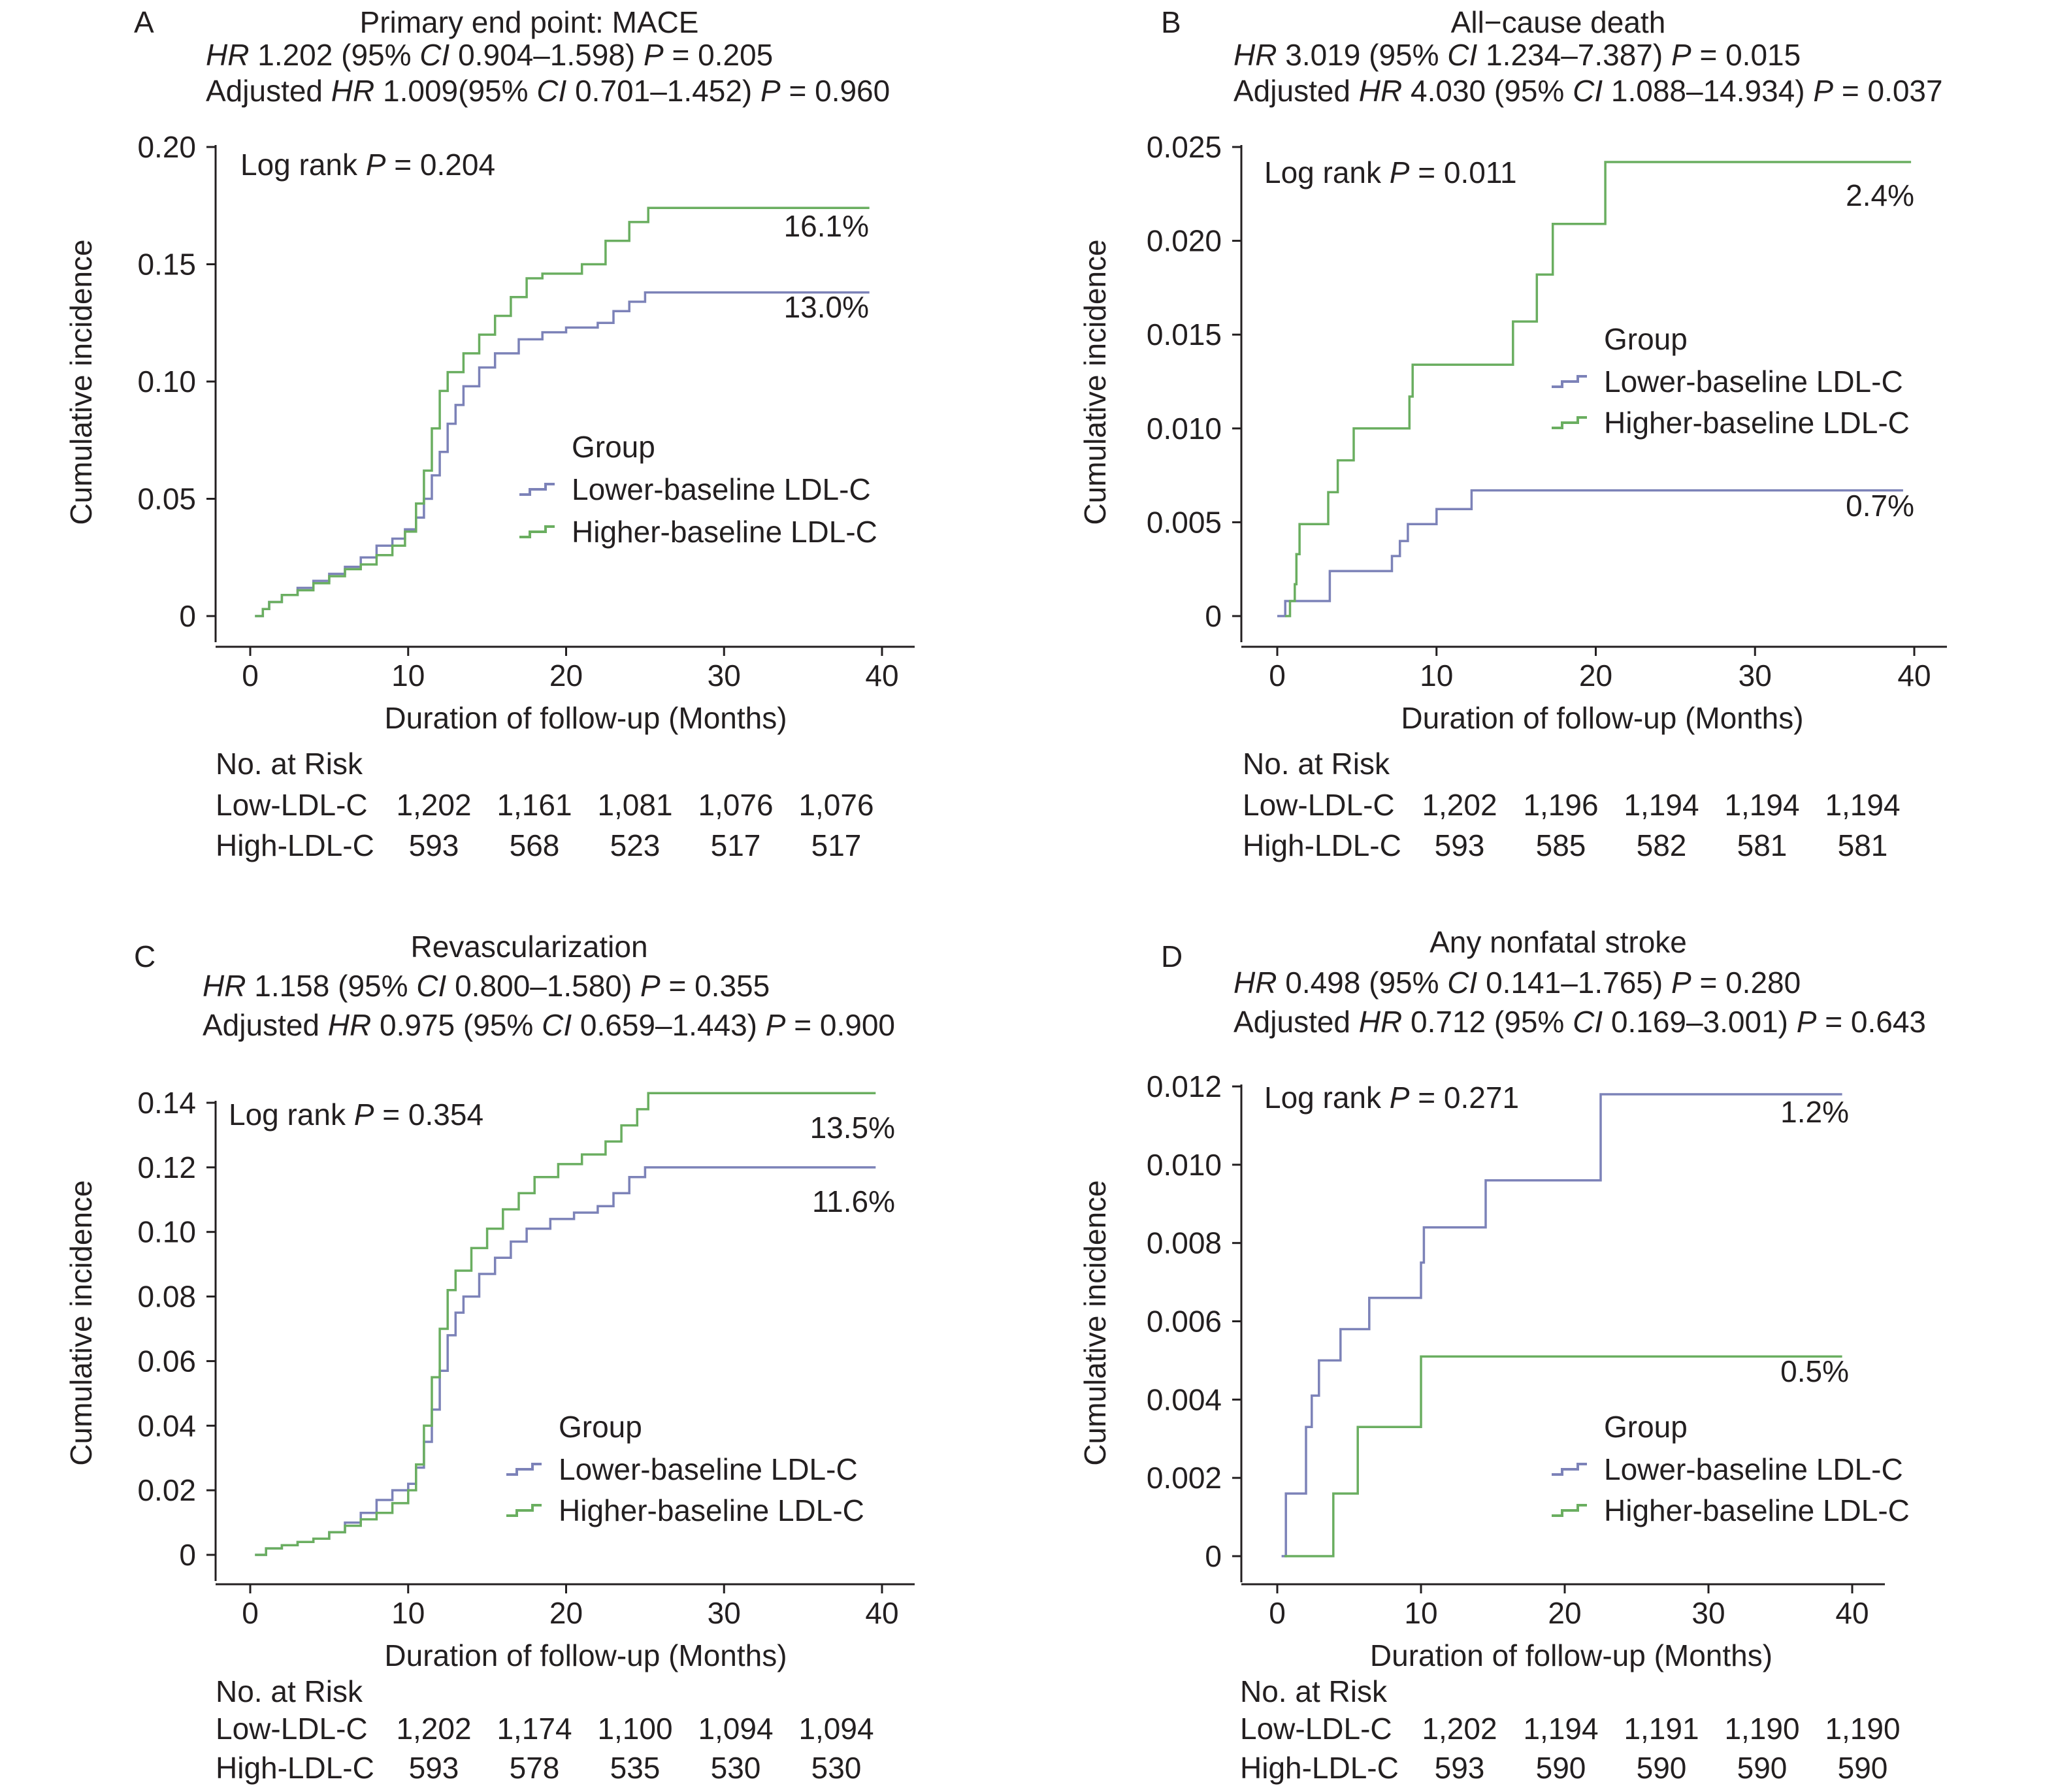 This screenshot has width=2058, height=1792. I want to click on risk-table-cell: 530, so click(836, 1768).